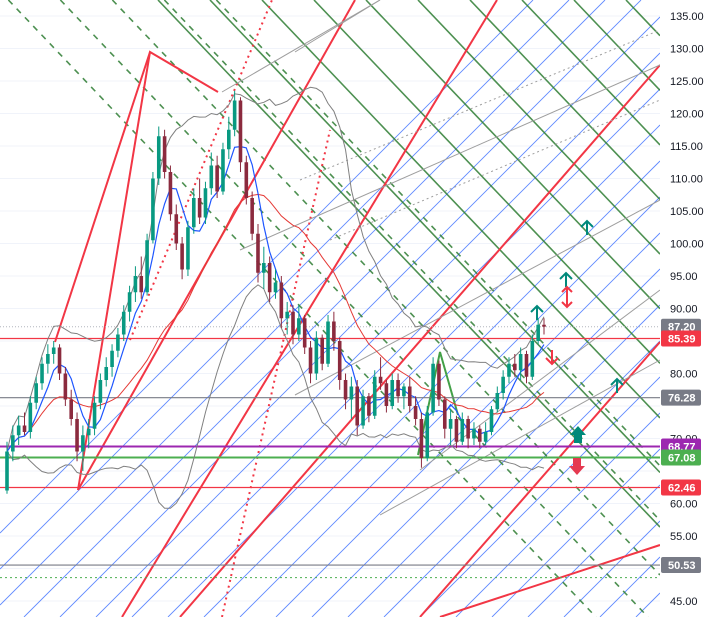 Image resolution: width=716 pixels, height=617 pixels. What do you see at coordinates (480, 105) in the screenshot?
I see `gray-dotted-line` at bounding box center [480, 105].